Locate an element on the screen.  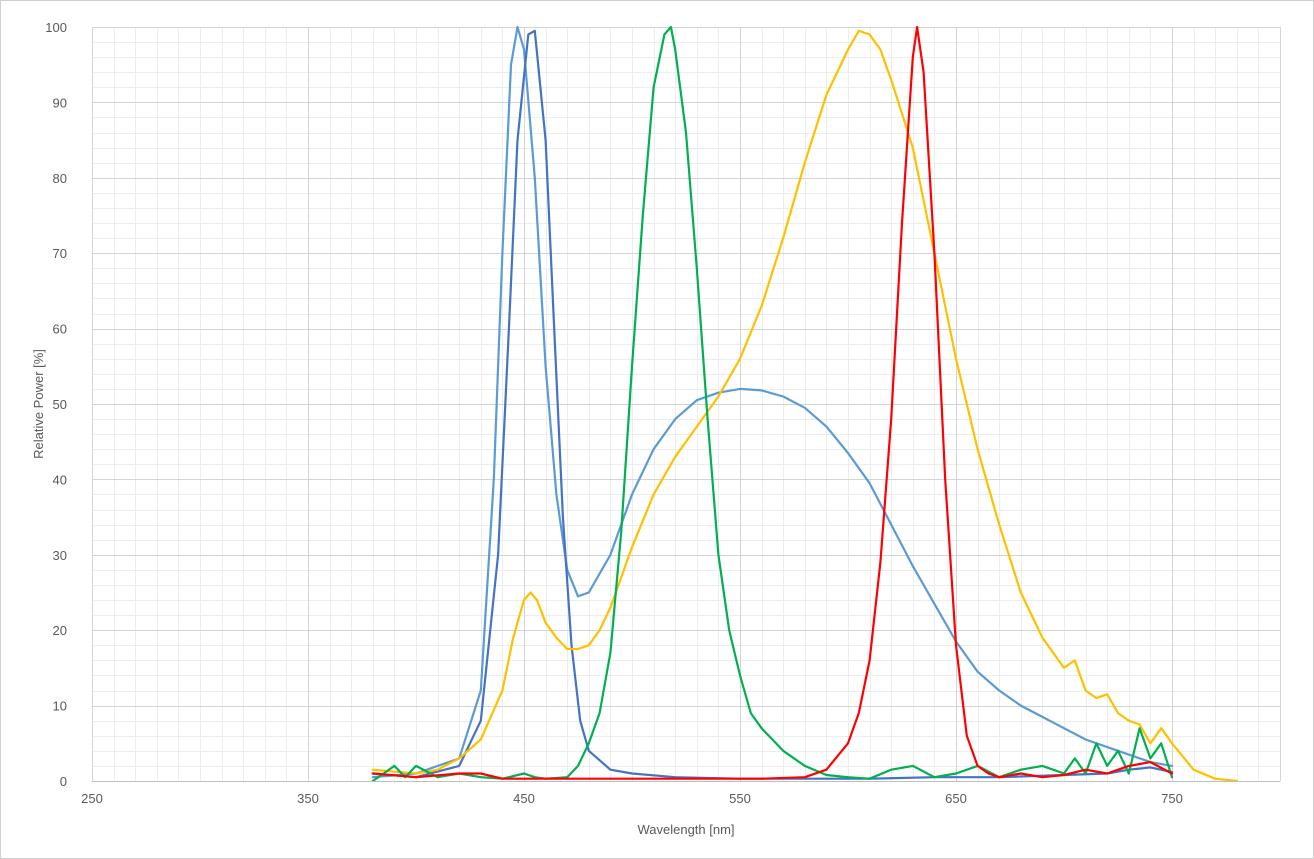
y-tick-labels: 0 10 20 30 40 50 60 70 80 90 100 is located at coordinates (56, 404).